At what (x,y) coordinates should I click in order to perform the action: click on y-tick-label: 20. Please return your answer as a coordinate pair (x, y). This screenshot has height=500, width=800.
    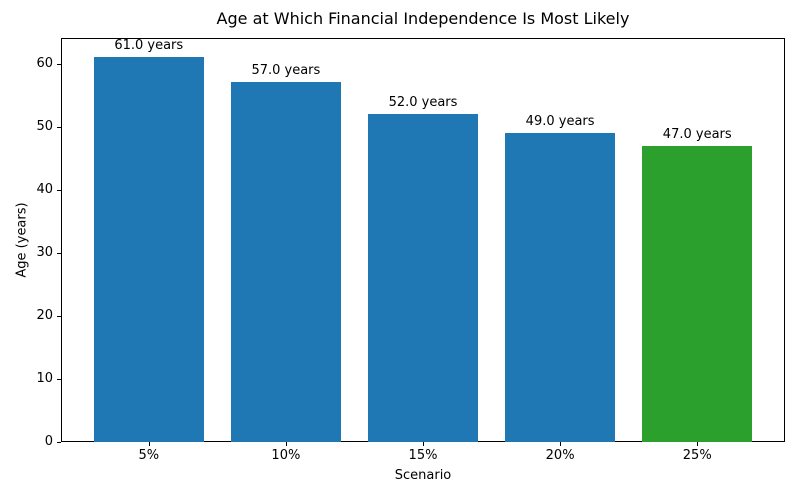
    Looking at the image, I should click on (44, 315).